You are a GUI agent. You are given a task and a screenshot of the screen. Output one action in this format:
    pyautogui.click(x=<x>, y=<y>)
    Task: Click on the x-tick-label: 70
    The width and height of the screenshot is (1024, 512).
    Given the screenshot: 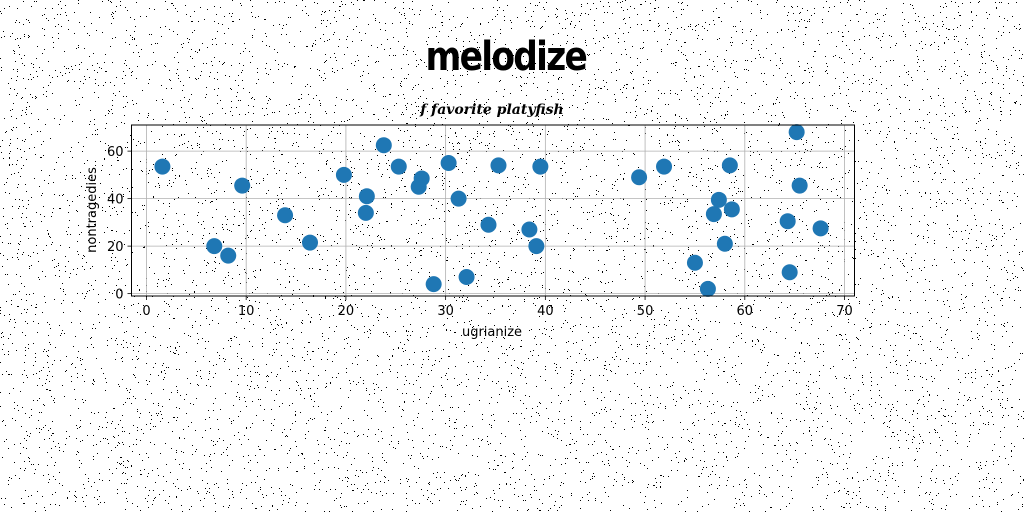 What is the action you would take?
    pyautogui.click(x=844, y=311)
    